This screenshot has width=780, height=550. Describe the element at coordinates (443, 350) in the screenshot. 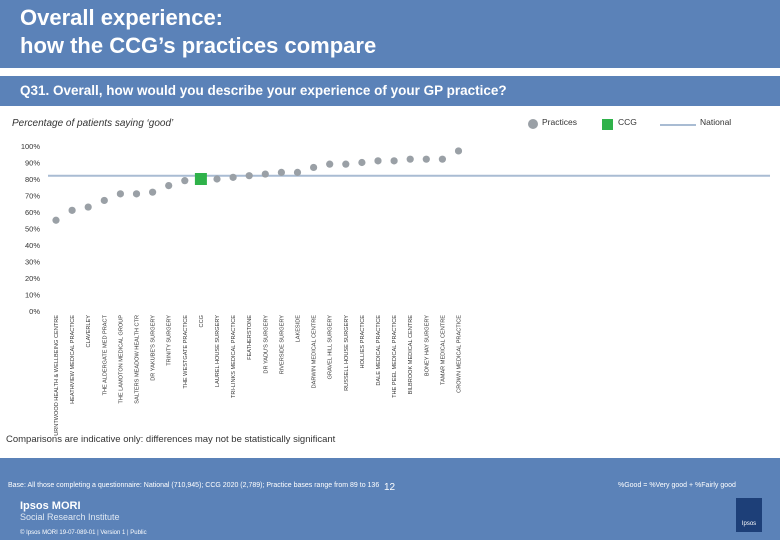

I see `category-label: TAMAR MEDICAL CENTRE` at that location.